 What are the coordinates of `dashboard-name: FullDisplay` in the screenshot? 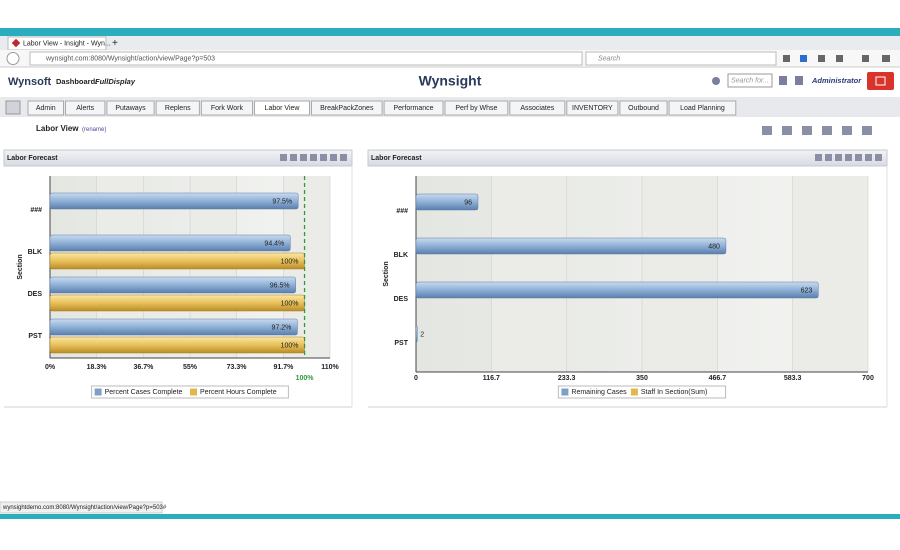 It's located at (115, 81).